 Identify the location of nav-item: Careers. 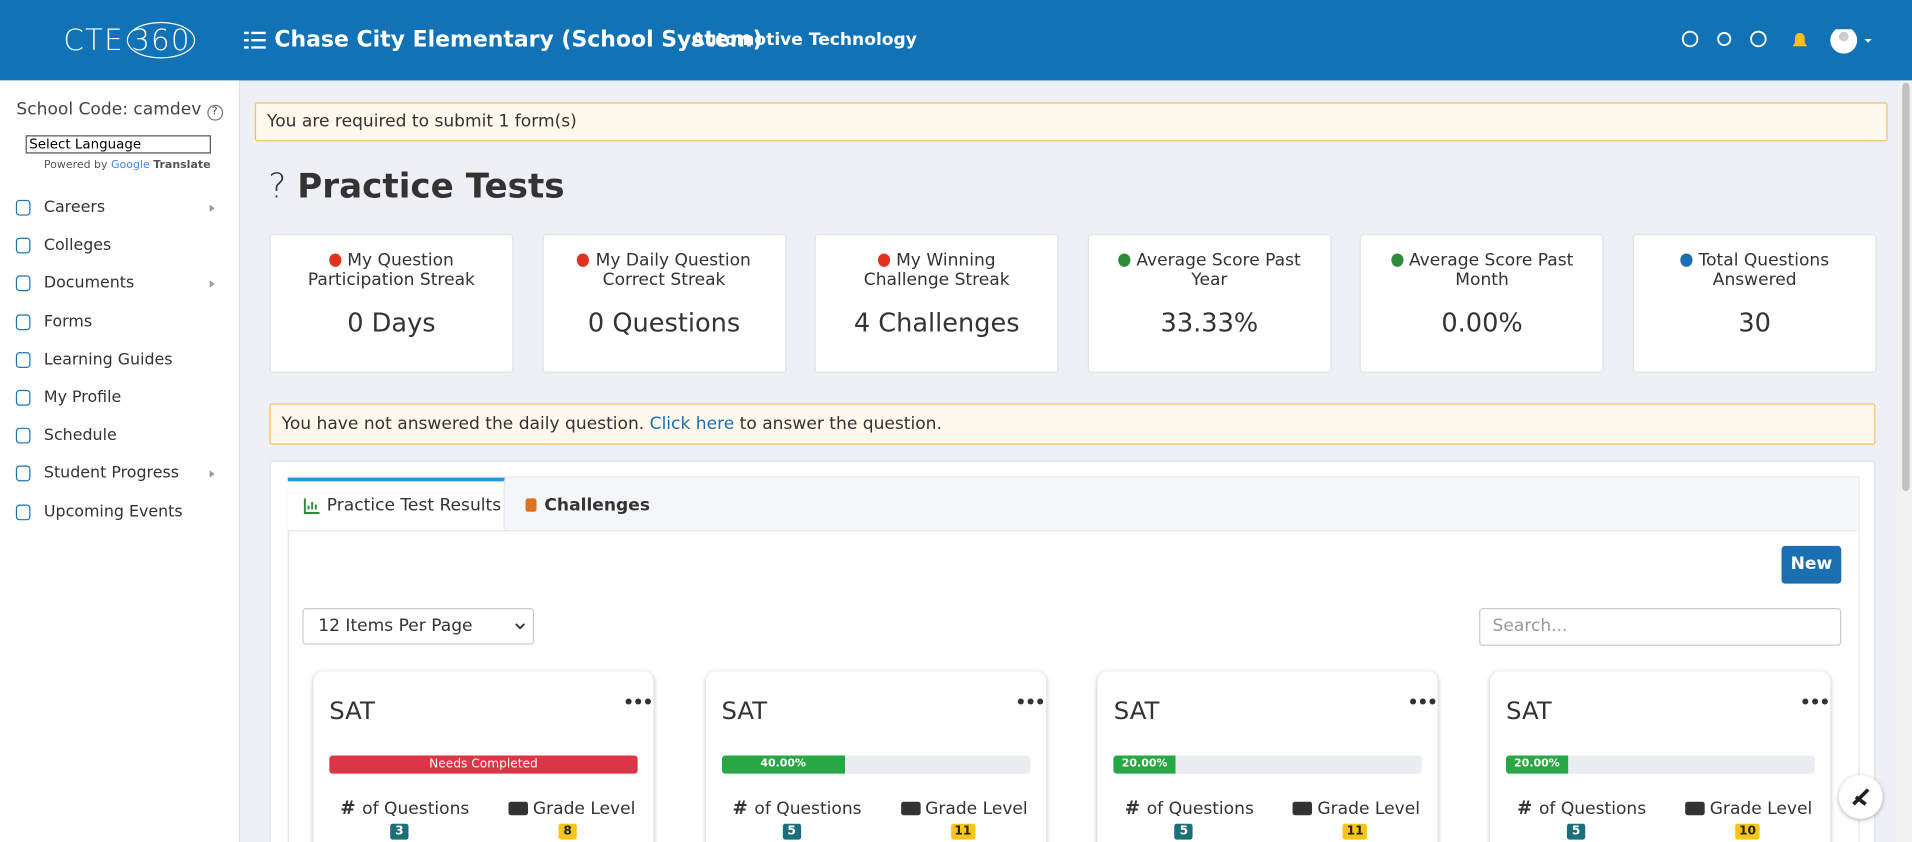
(119, 209).